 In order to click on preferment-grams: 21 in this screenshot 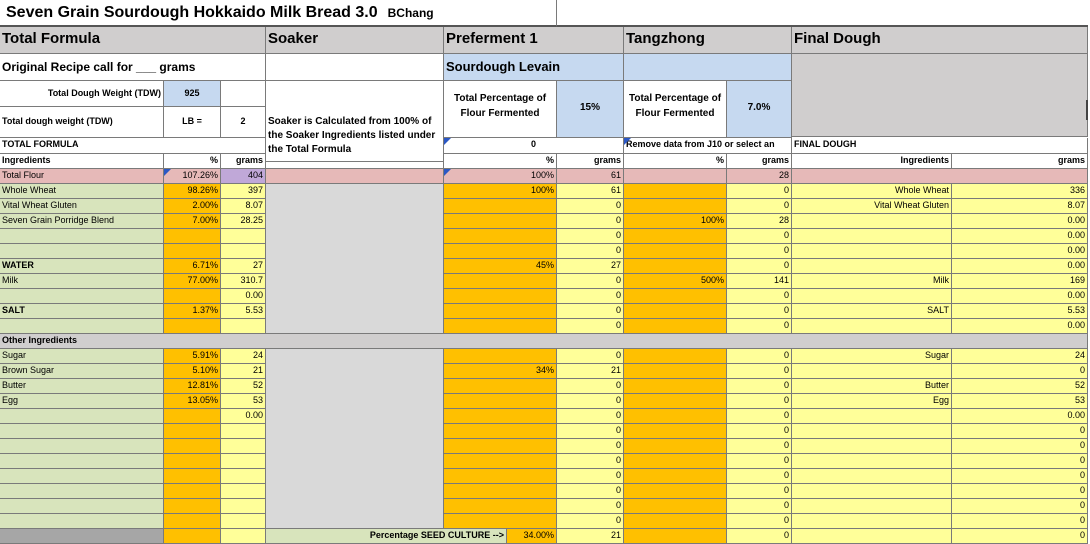, I will do `click(590, 371)`.